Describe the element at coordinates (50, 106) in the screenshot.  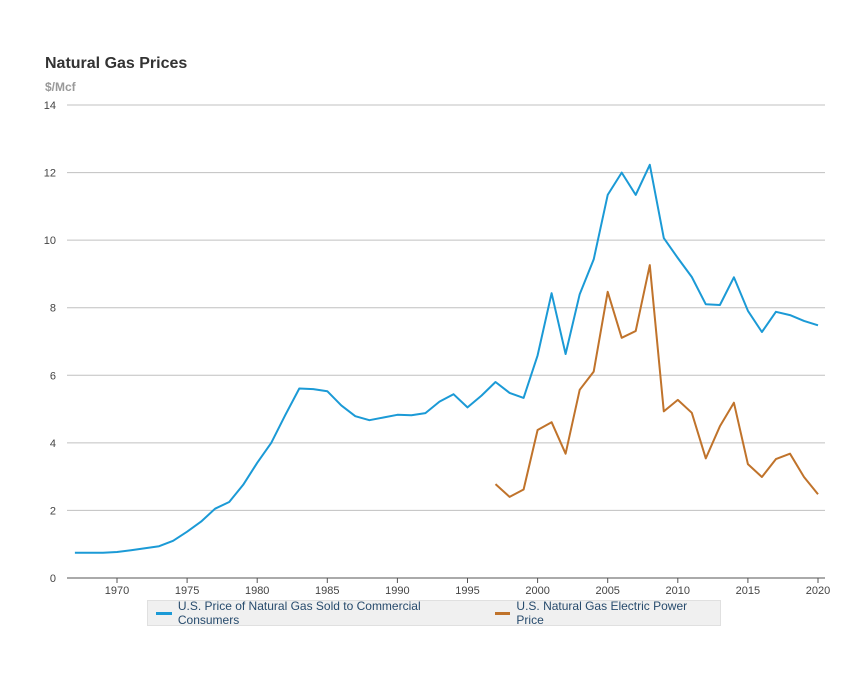
I see `y-tick-label: 14` at that location.